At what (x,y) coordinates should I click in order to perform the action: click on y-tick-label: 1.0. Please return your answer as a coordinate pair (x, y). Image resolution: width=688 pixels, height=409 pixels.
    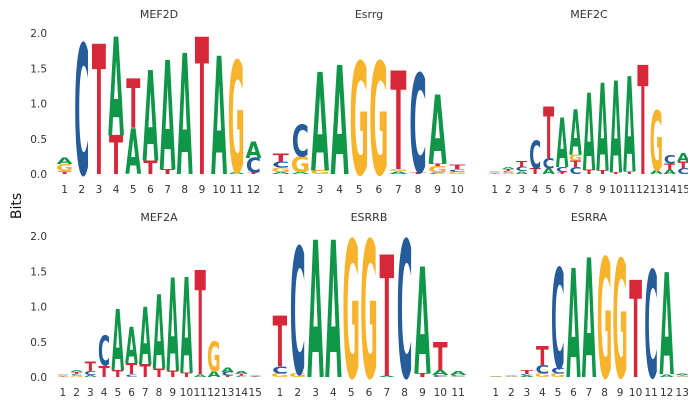
    Looking at the image, I should click on (38, 105).